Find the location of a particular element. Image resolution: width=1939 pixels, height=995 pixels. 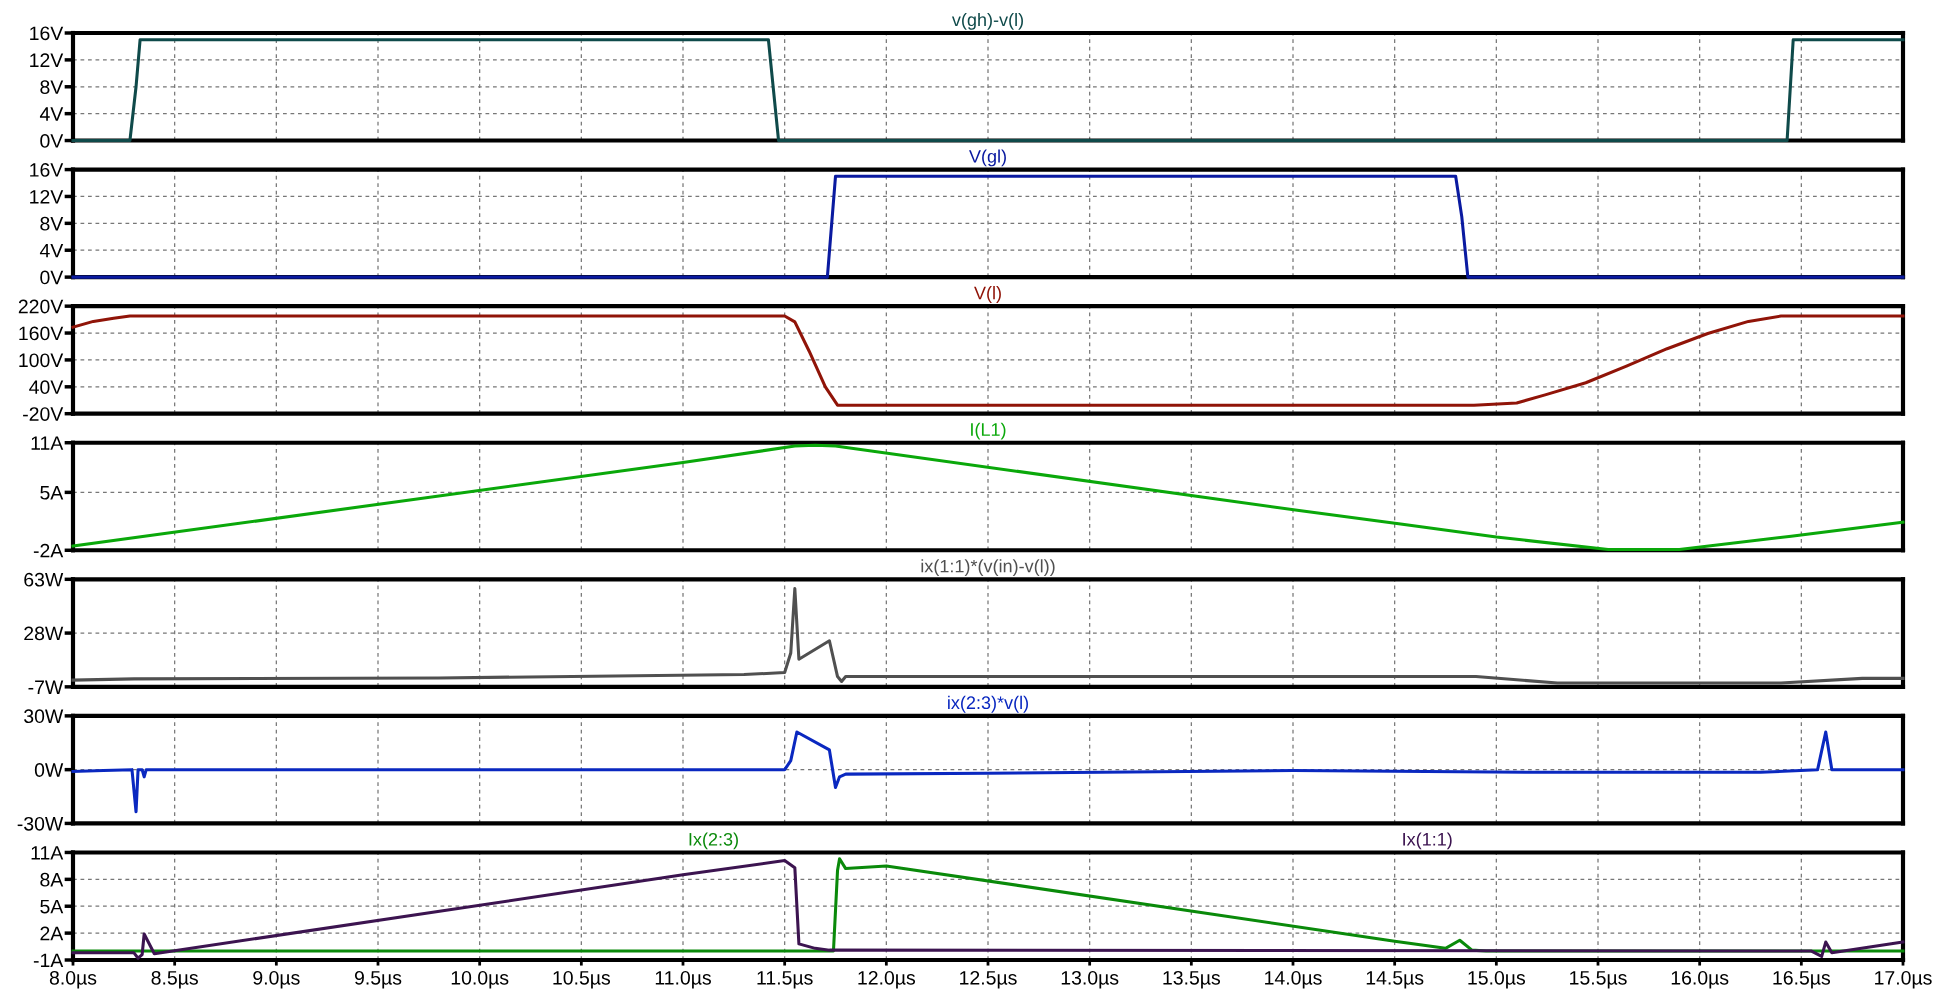

text: ix(1:1)*(v(in)-v(l)) is located at coordinates (988, 568).